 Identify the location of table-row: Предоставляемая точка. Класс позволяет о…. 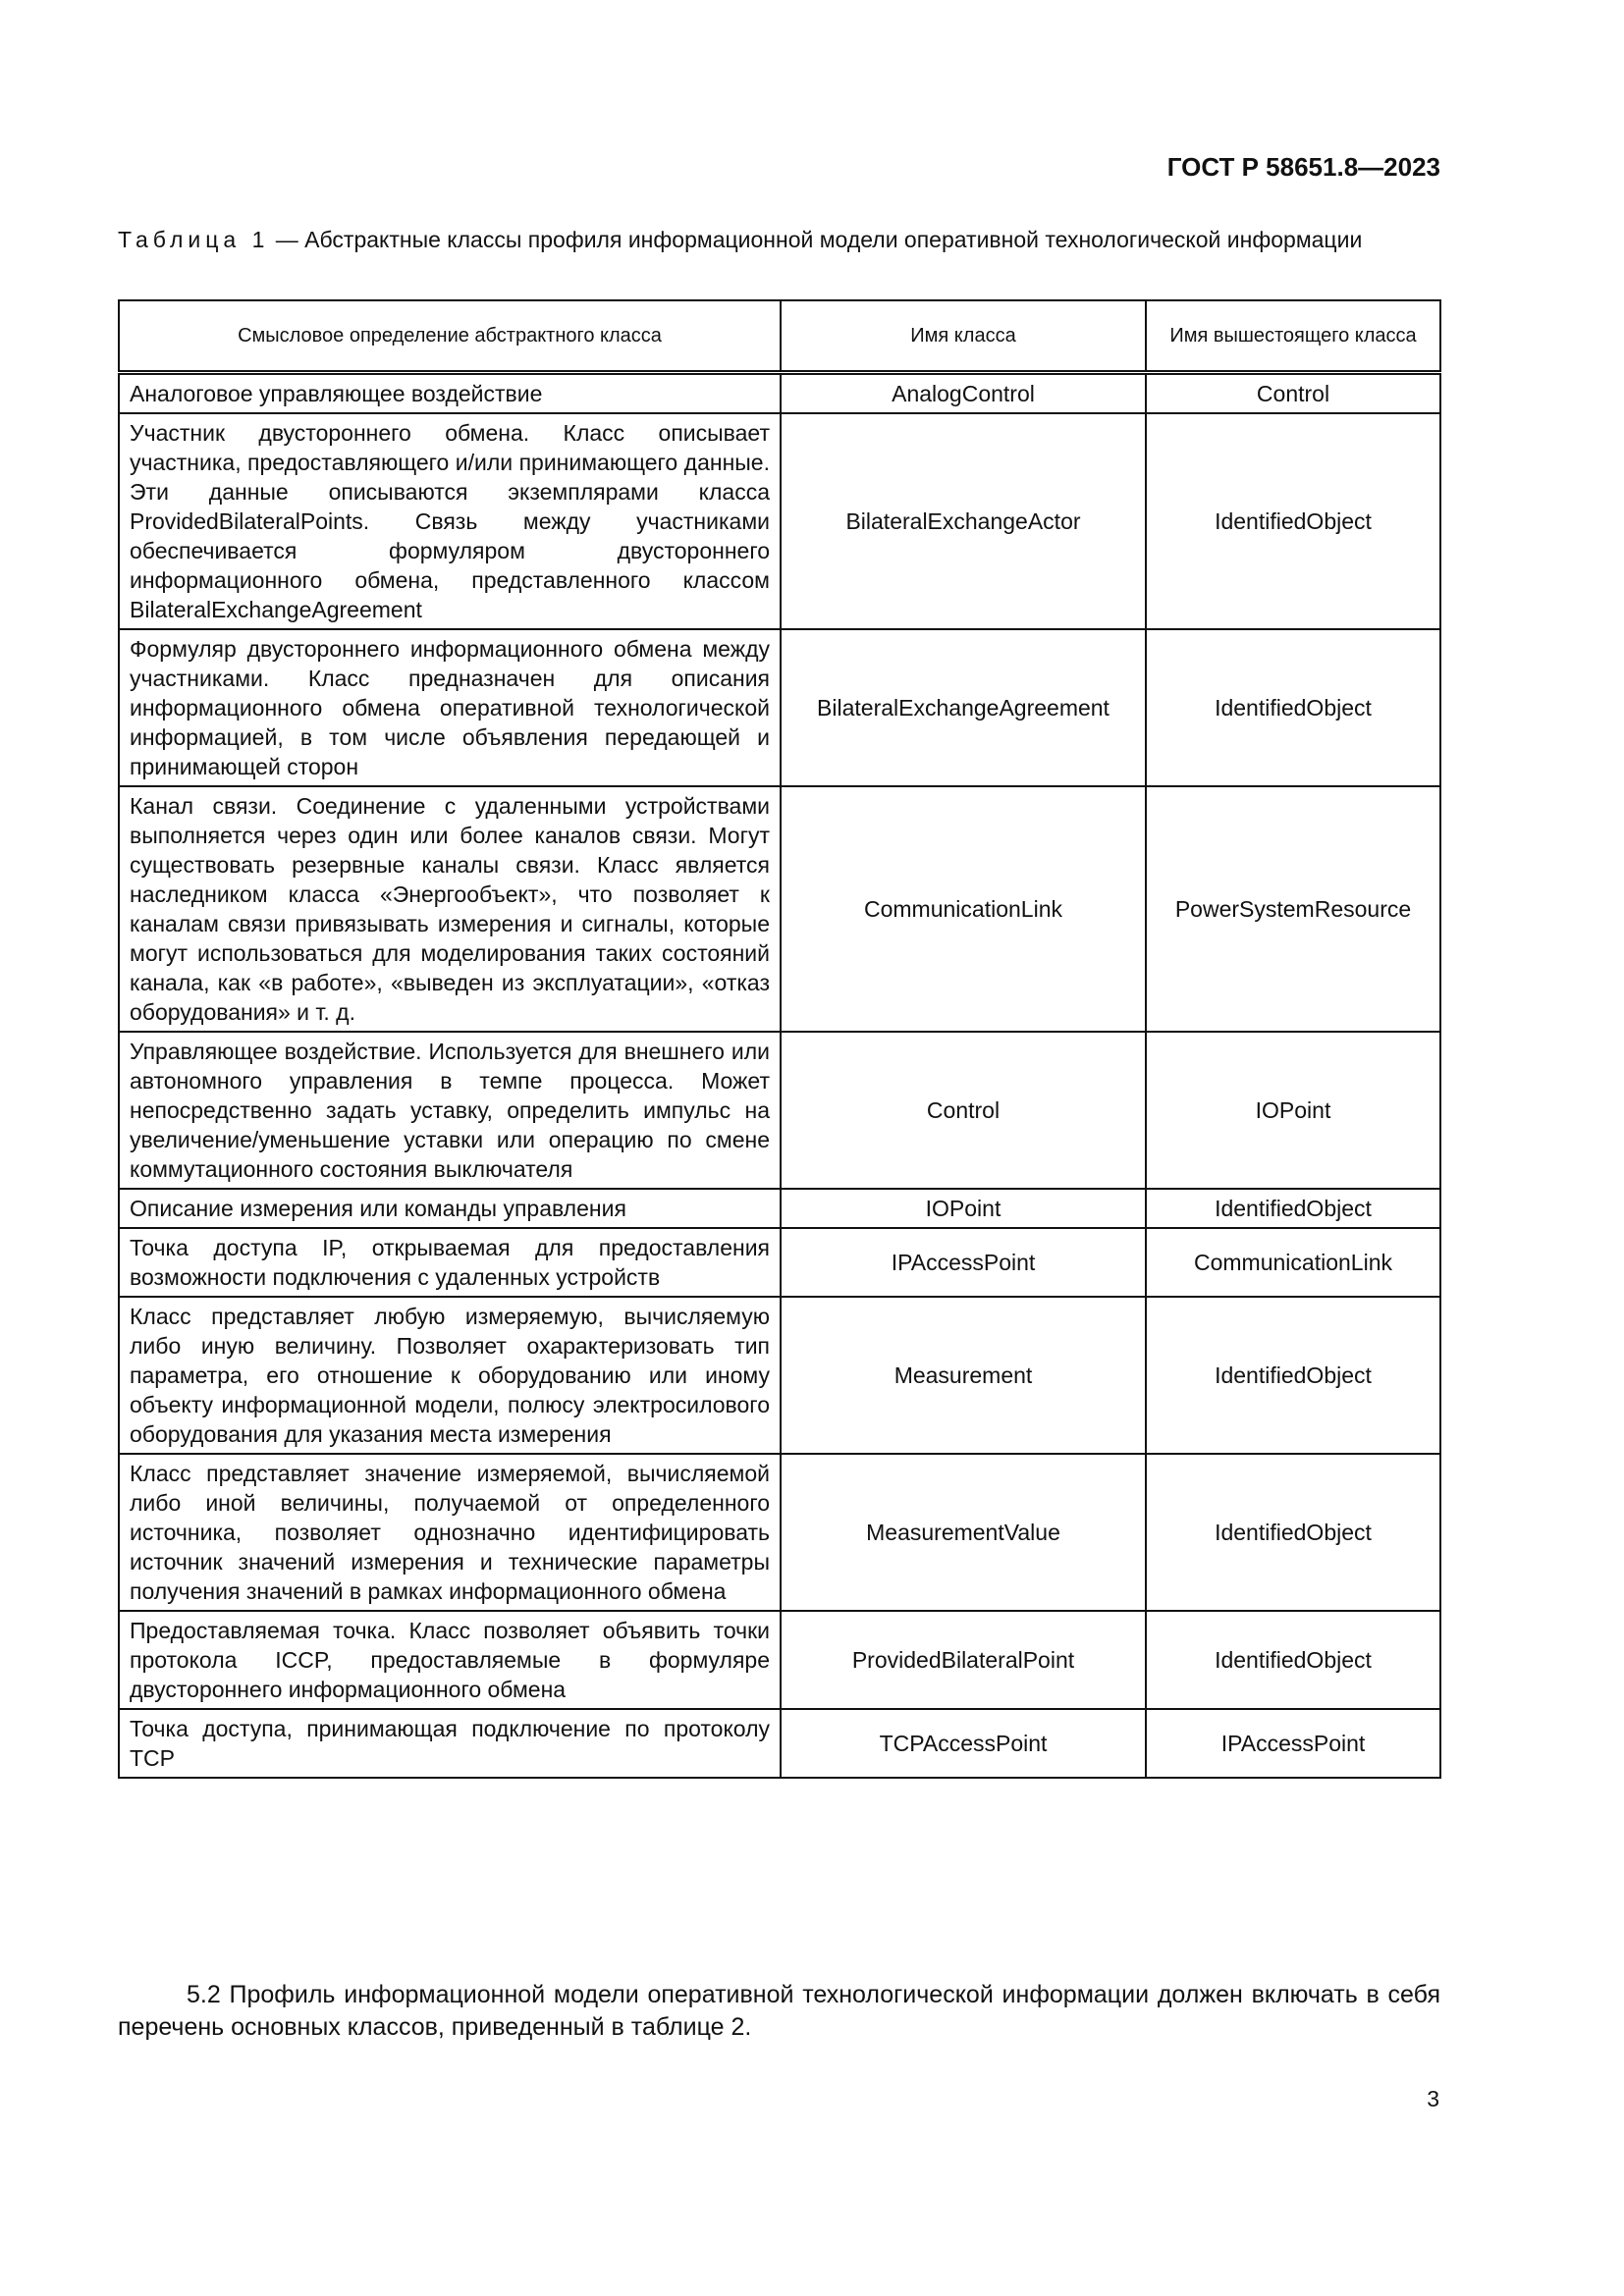
(779, 1660).